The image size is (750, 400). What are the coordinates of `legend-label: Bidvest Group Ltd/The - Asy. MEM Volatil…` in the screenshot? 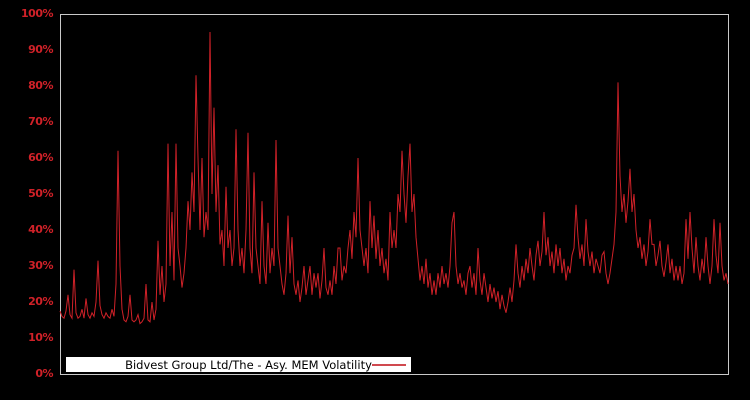 It's located at (248, 364).